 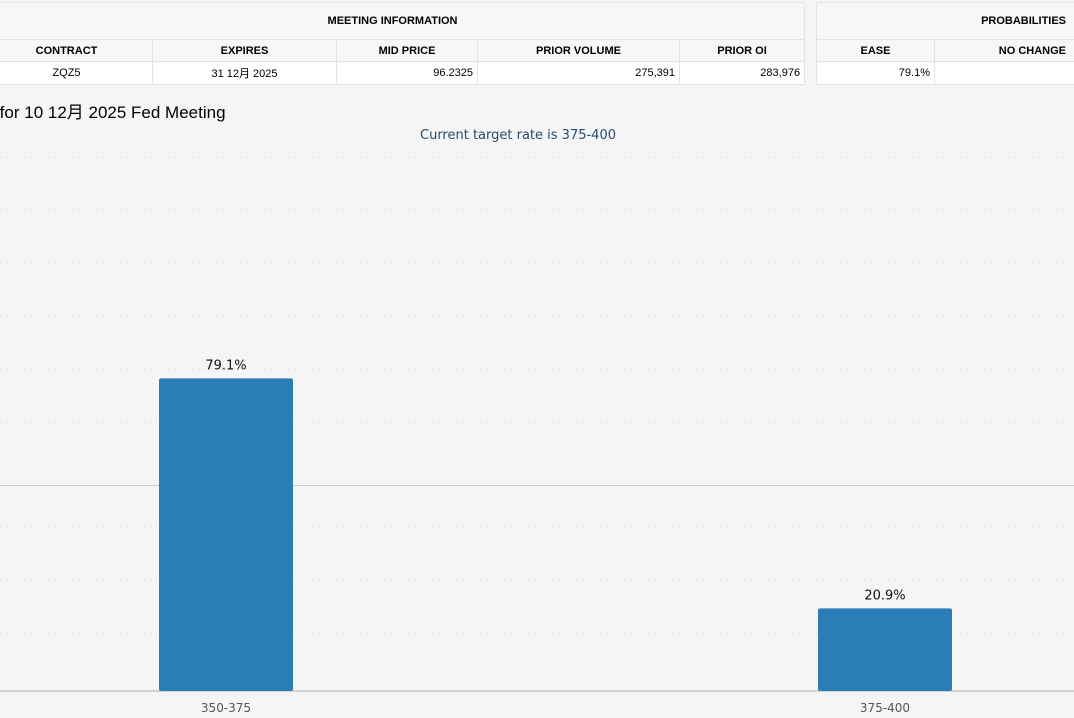 What do you see at coordinates (885, 708) in the screenshot?
I see `x-tick-label-375-400: 375-400` at bounding box center [885, 708].